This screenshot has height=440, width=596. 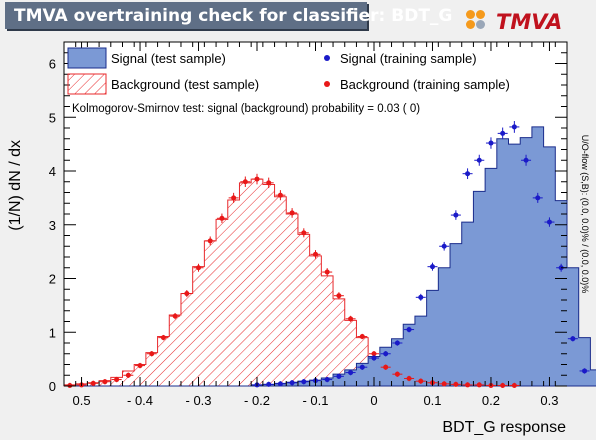 What do you see at coordinates (185, 84) in the screenshot?
I see `legend-background-test: Background (test sample)` at bounding box center [185, 84].